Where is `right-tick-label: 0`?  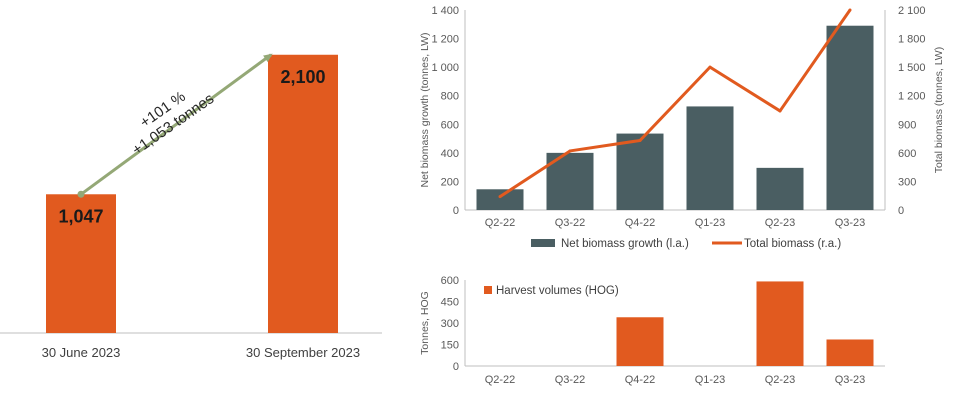 right-tick-label: 0 is located at coordinates (901, 211).